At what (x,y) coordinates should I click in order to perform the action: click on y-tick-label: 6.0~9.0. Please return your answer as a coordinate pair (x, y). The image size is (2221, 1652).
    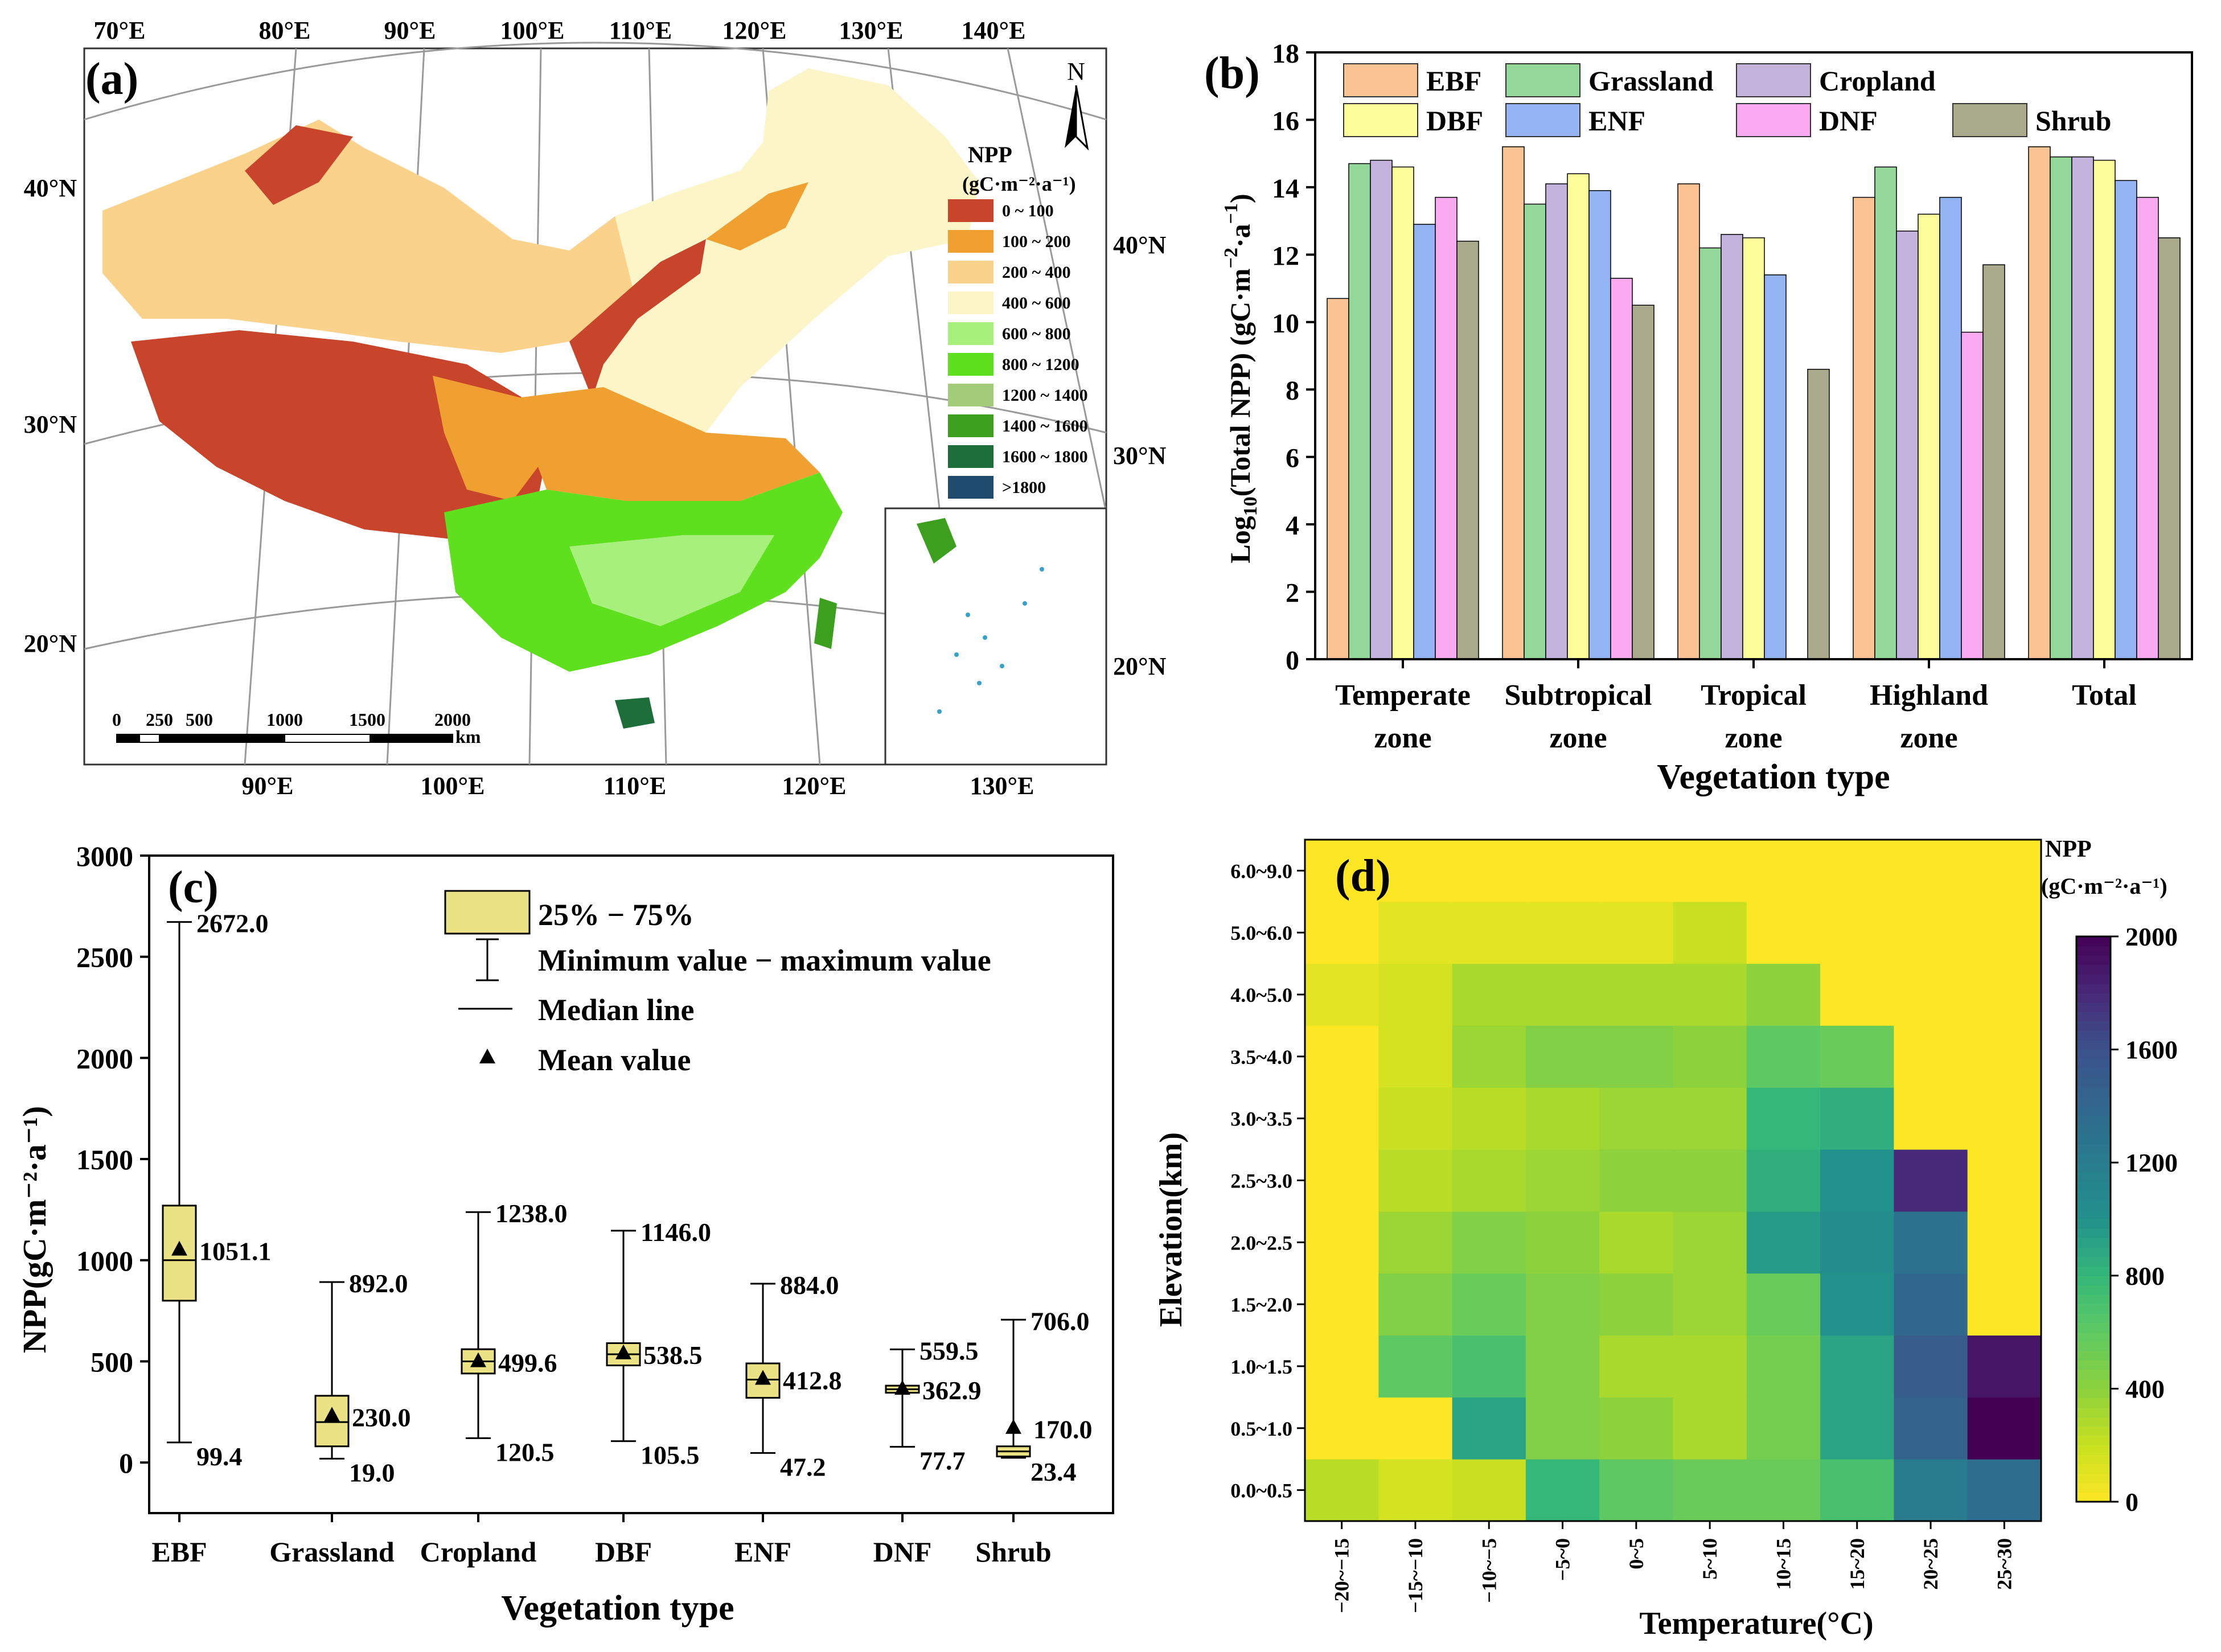
    Looking at the image, I should click on (1261, 871).